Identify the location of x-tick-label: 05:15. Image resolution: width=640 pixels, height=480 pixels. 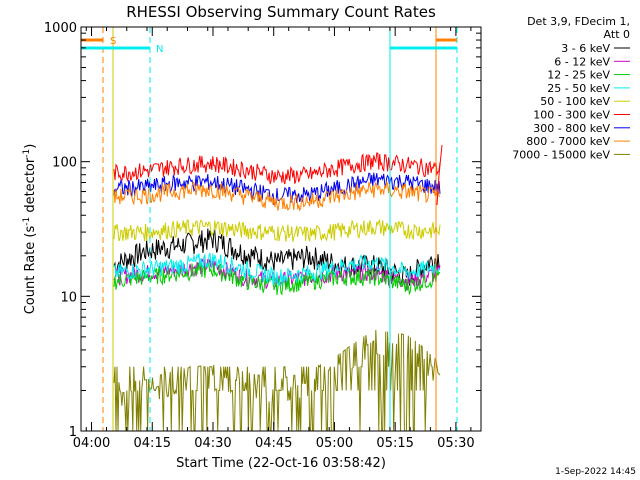
(394, 443).